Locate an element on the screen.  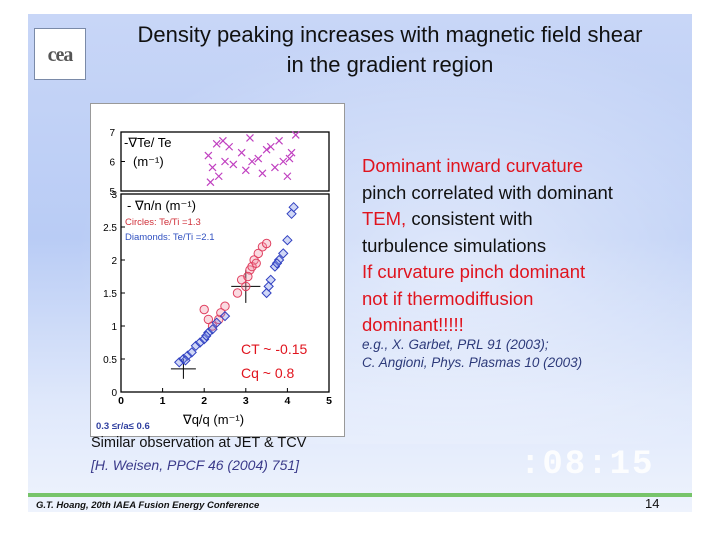
bullet-line-6: not if thermodiffusion is located at coordinates (448, 298).